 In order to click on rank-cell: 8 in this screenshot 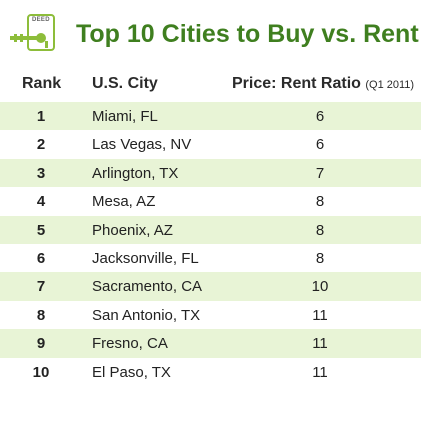, I will do `click(41, 315)`.